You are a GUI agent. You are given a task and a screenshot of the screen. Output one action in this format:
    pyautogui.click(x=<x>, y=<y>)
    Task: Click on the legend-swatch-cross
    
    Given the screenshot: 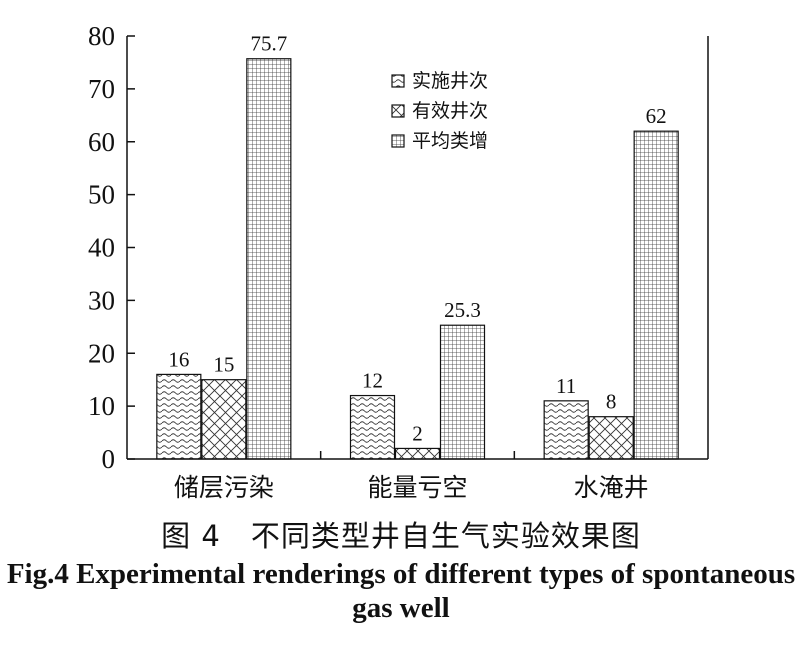 What is the action you would take?
    pyautogui.click(x=398, y=111)
    